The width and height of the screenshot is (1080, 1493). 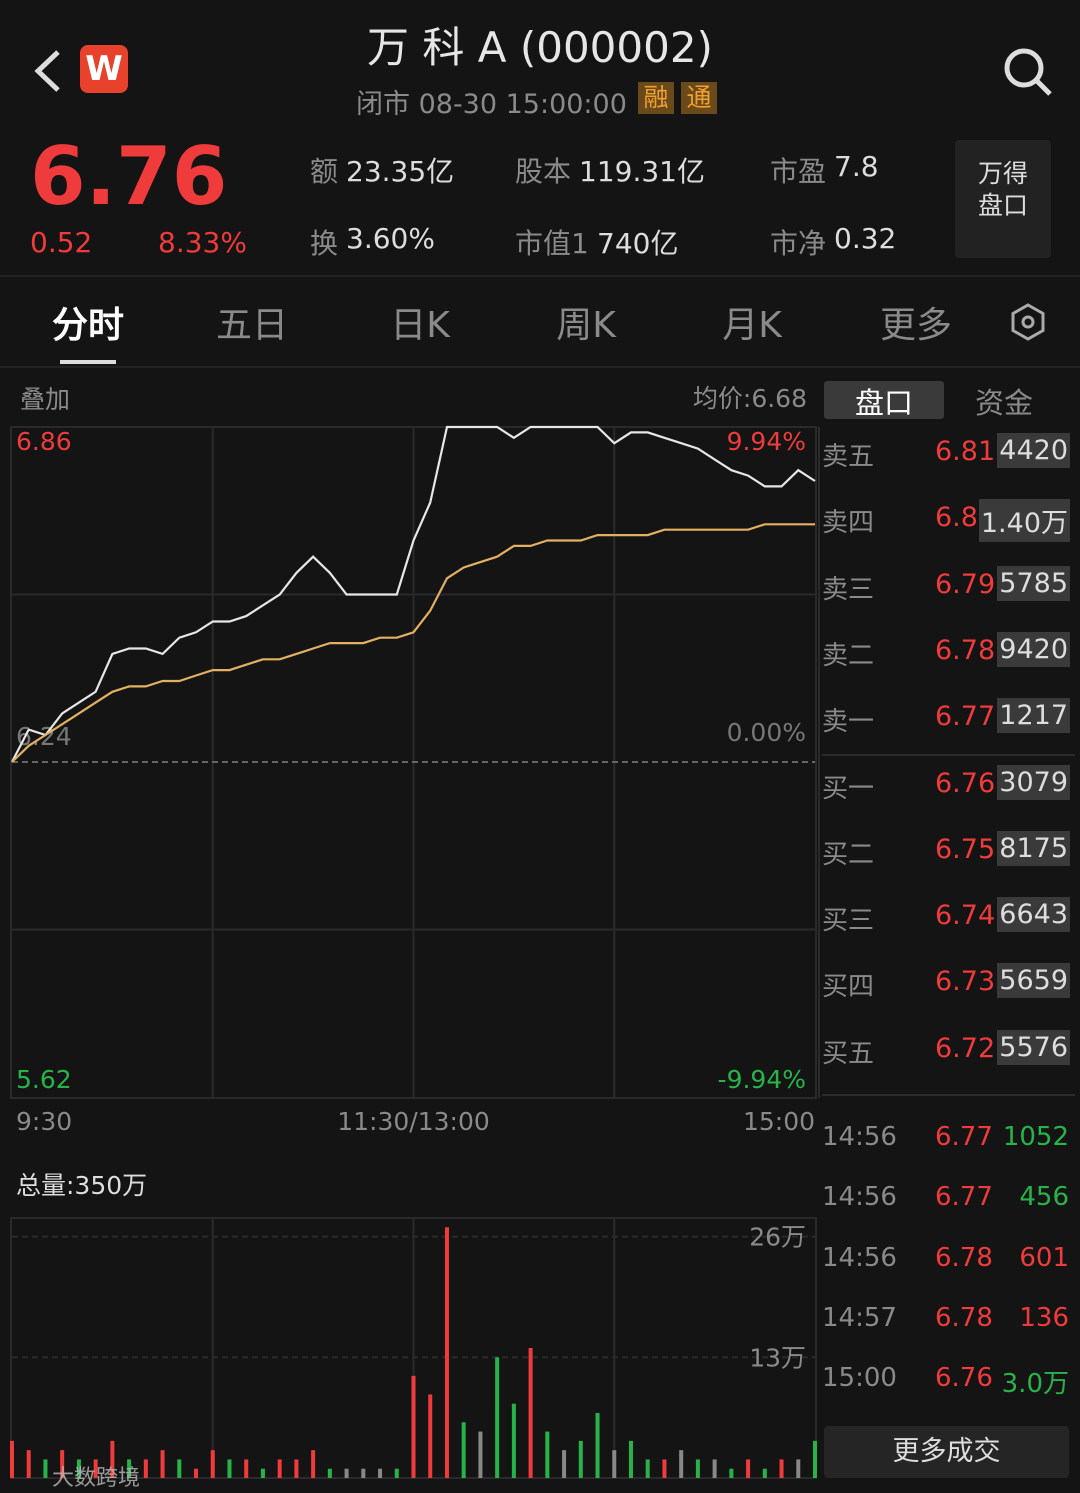 What do you see at coordinates (848, 987) in the screenshot?
I see `book-label: 买四` at bounding box center [848, 987].